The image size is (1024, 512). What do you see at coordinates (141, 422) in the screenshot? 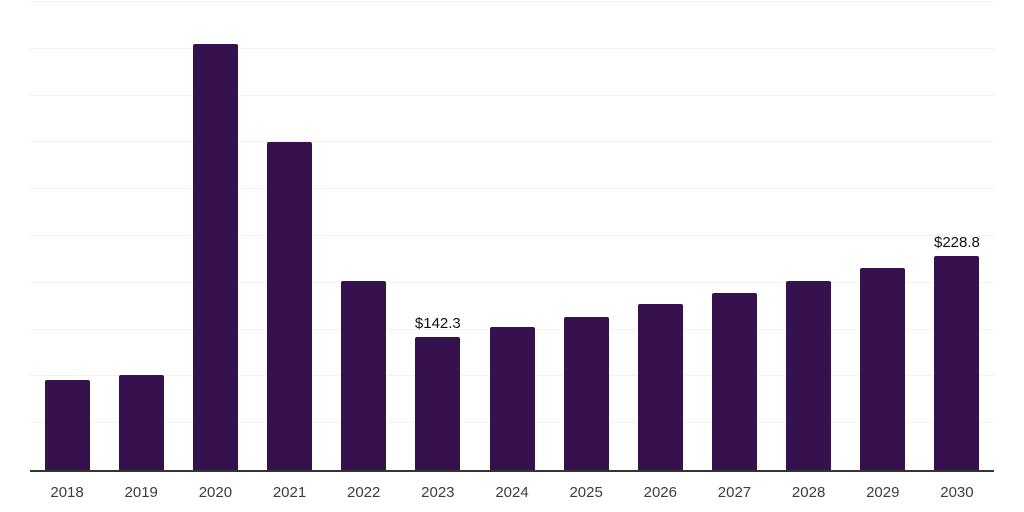
I see `bar-2019` at bounding box center [141, 422].